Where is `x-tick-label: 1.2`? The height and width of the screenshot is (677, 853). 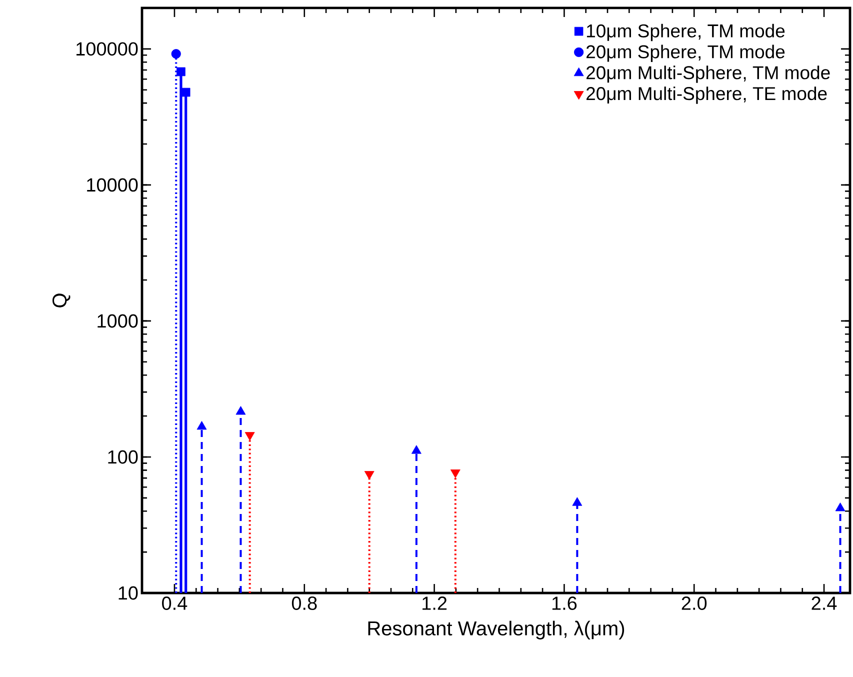
x-tick-label: 1.2 is located at coordinates (434, 603).